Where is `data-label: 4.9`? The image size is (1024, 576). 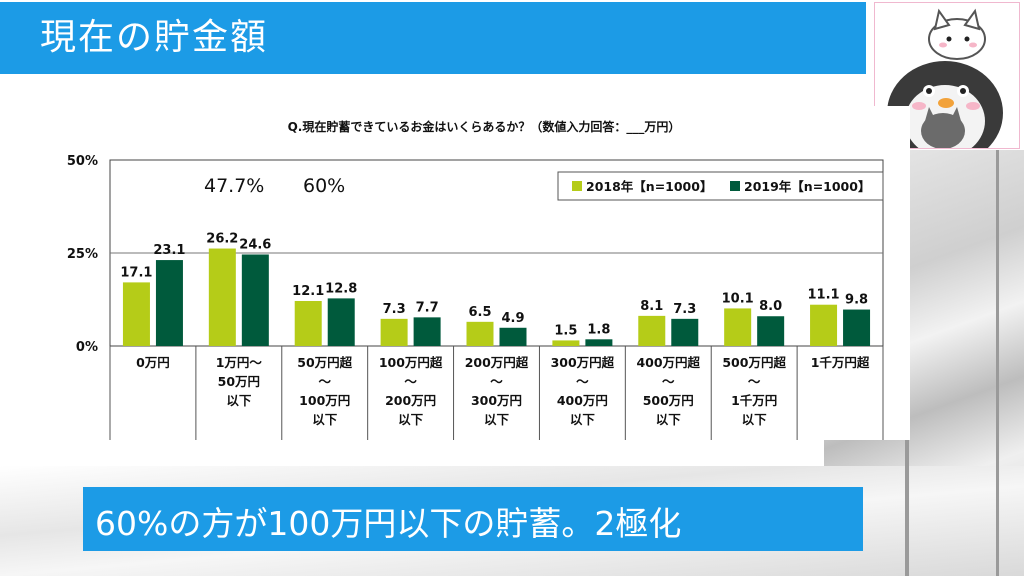
data-label: 4.9 is located at coordinates (512, 318).